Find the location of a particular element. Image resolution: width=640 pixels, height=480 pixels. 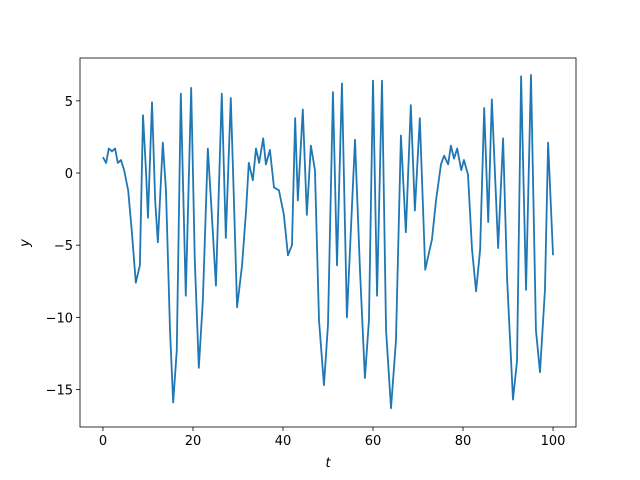

x-tick-label: 80 is located at coordinates (463, 441).